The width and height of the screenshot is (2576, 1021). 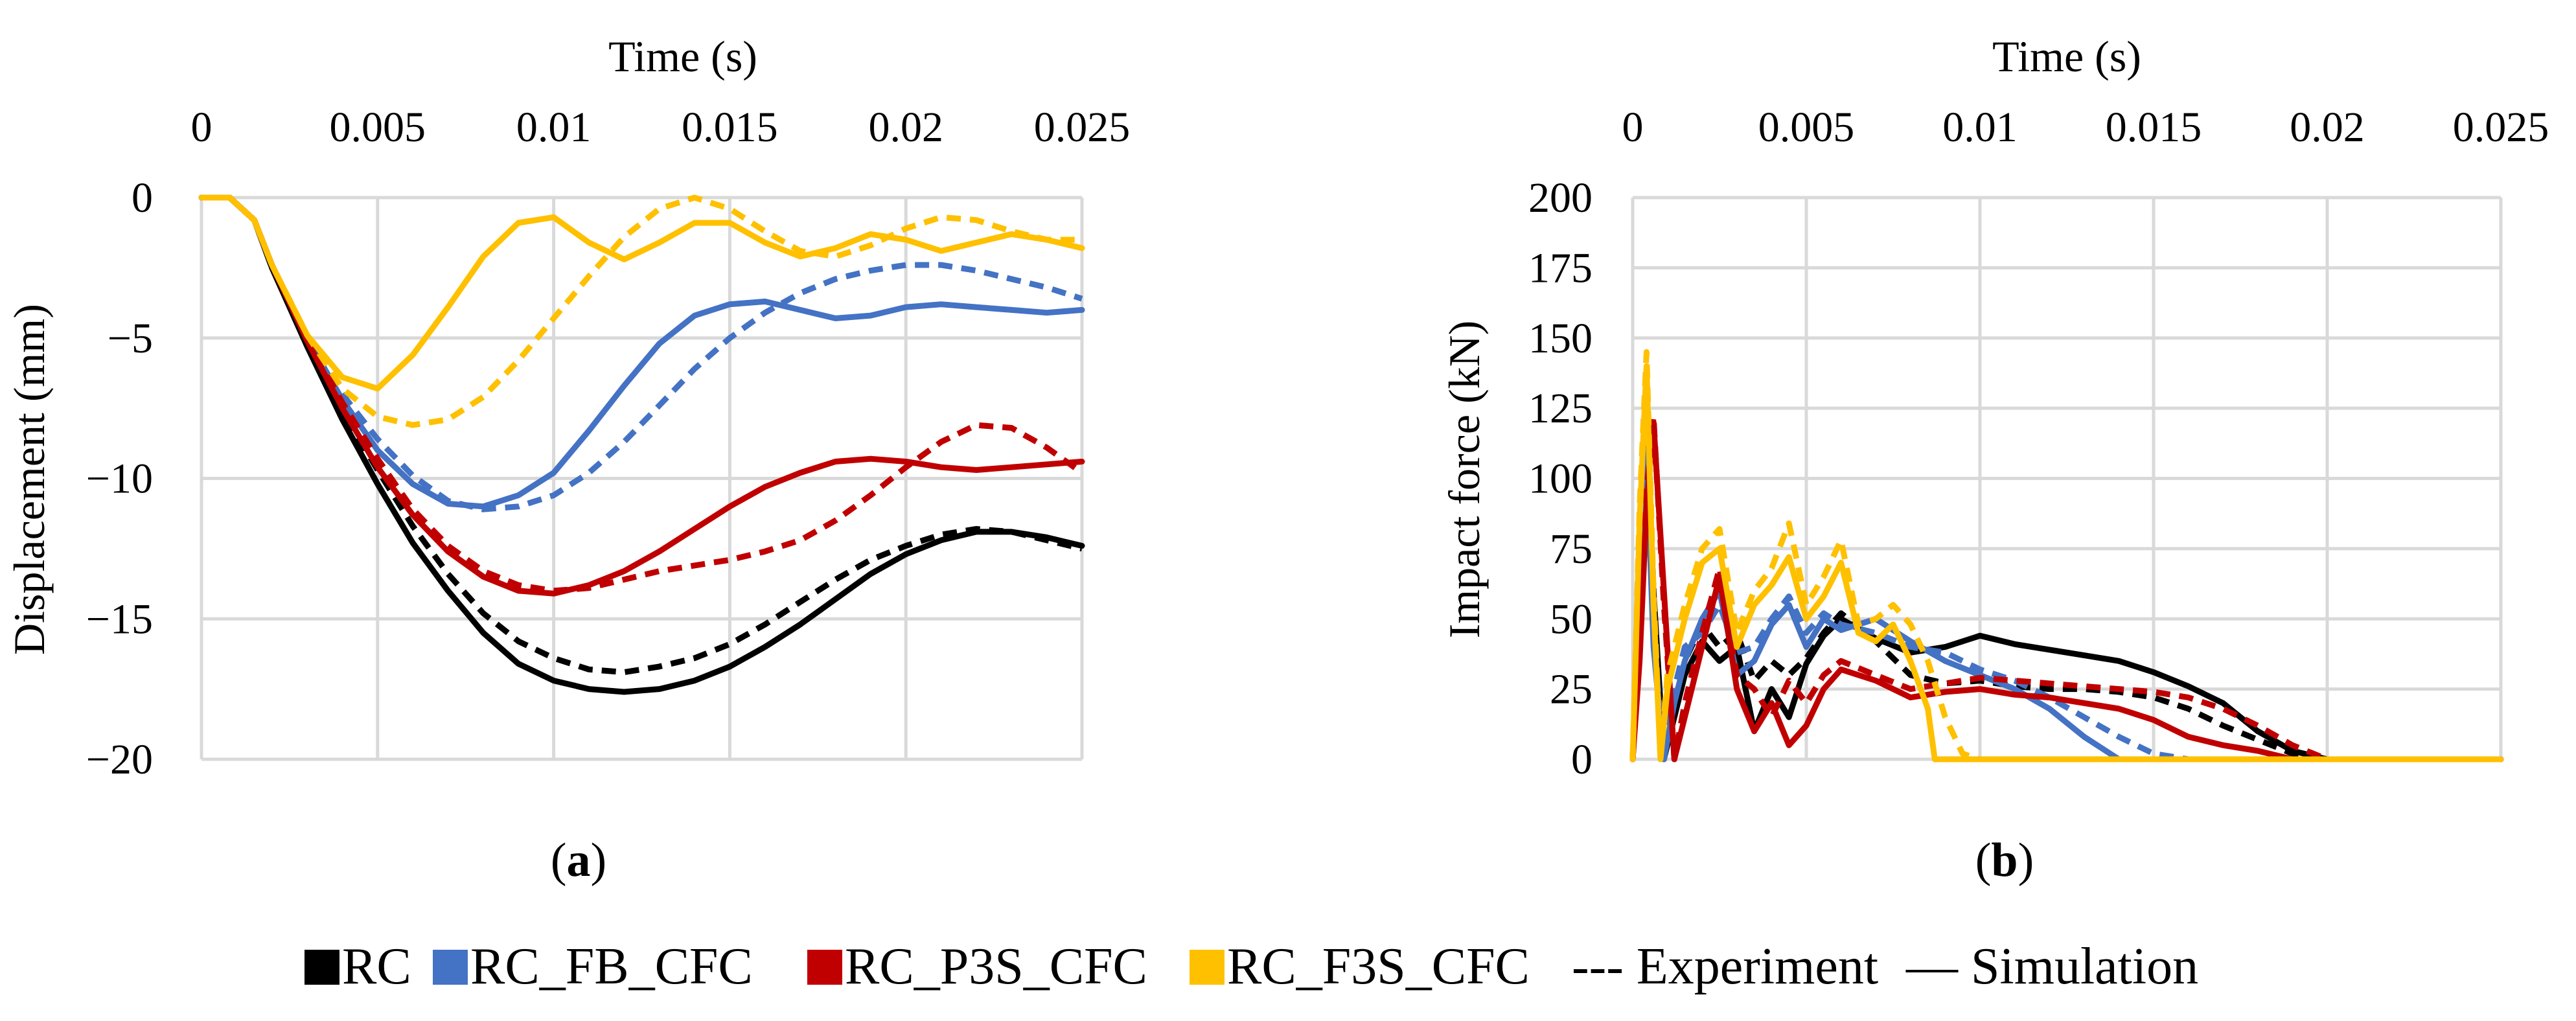 What do you see at coordinates (1082, 127) in the screenshot?
I see `panel-a-x-tick-label: 0.025` at bounding box center [1082, 127].